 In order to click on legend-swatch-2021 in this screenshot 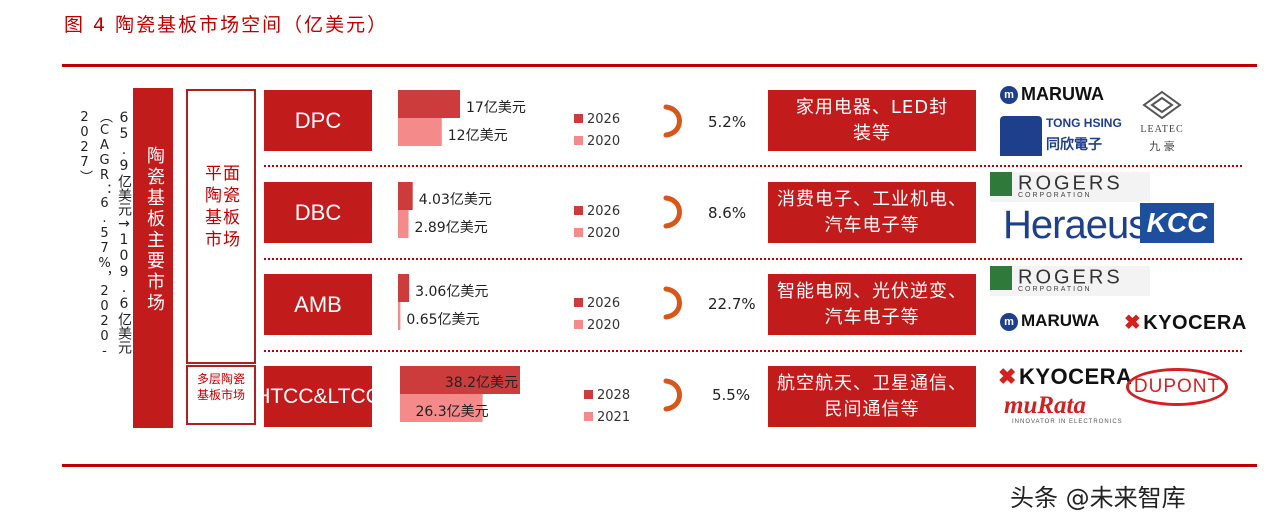, I will do `click(588, 416)`.